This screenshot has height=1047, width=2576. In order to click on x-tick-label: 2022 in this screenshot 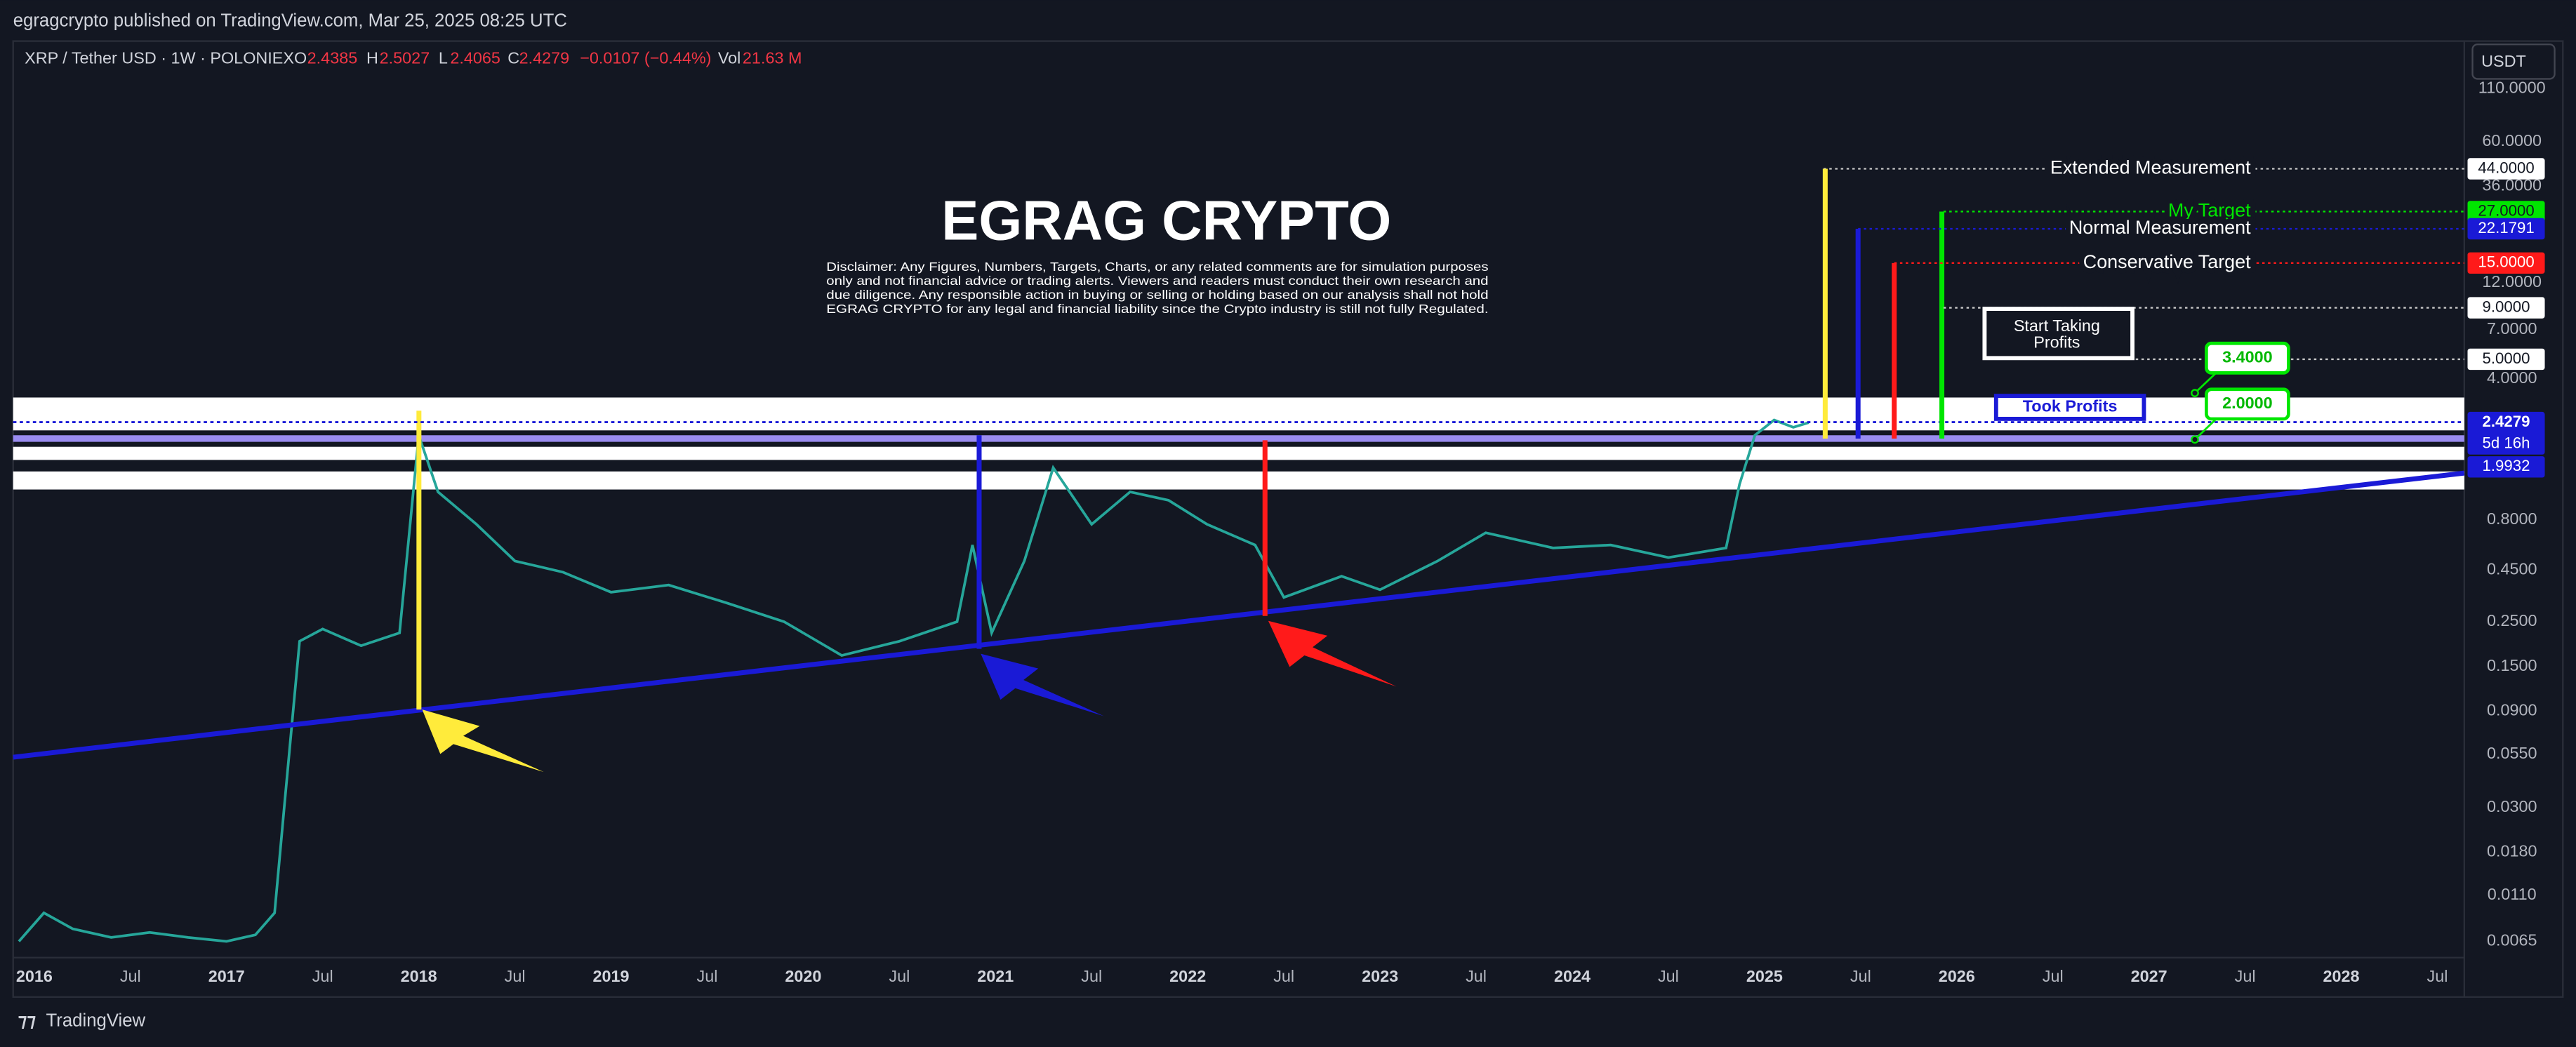, I will do `click(1188, 976)`.